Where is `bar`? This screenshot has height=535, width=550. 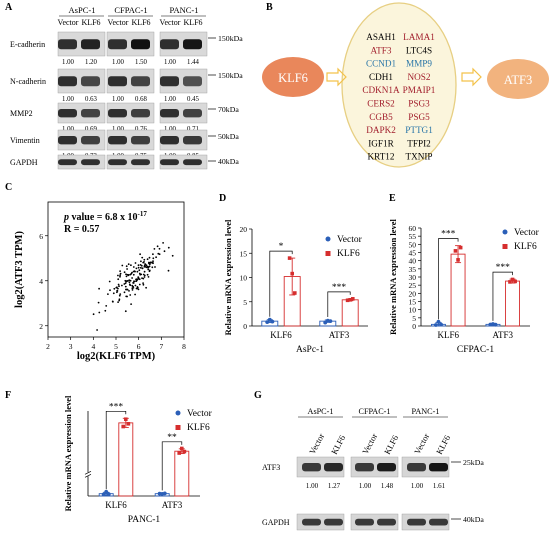 bar is located at coordinates (126, 459).